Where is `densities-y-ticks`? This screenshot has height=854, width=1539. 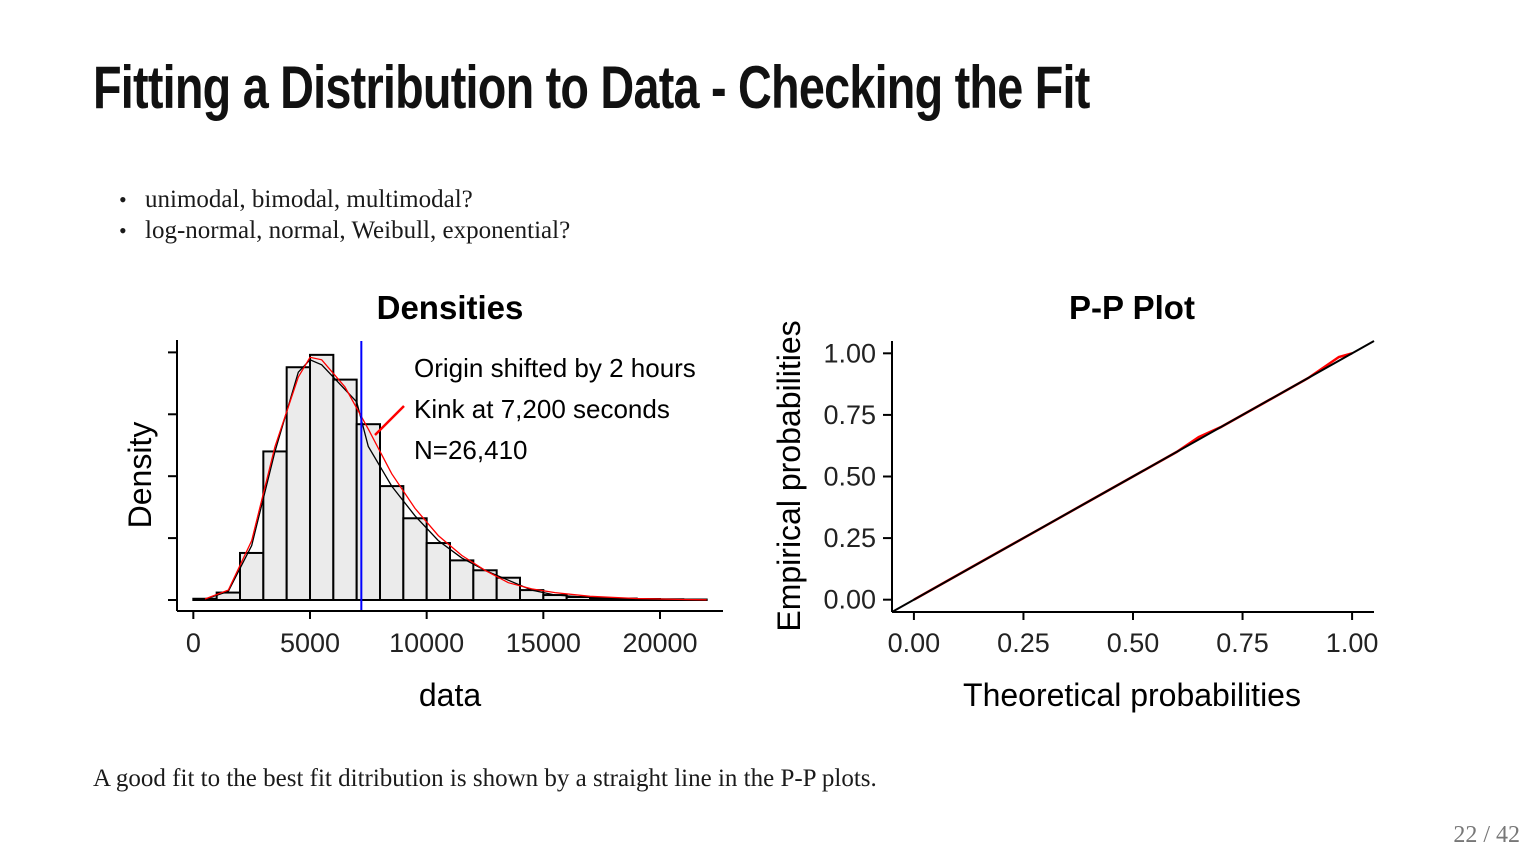 densities-y-ticks is located at coordinates (172, 476).